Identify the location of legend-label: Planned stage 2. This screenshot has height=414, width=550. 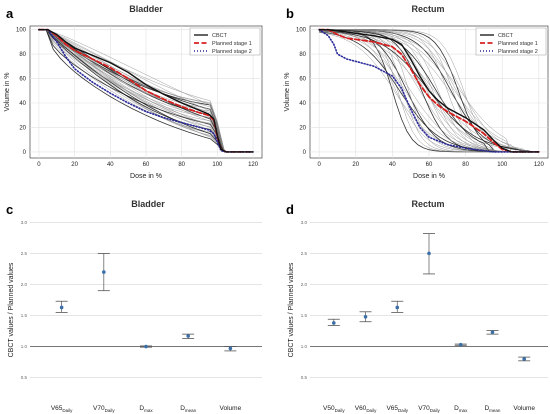
(518, 52).